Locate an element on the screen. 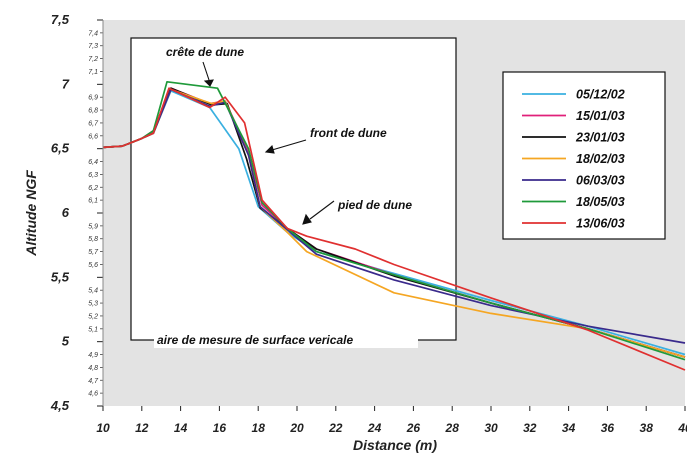  front-label: front de dune is located at coordinates (348, 133).